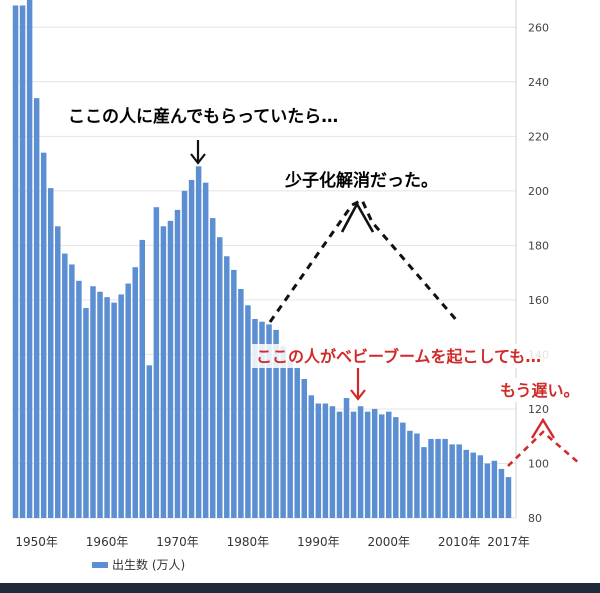 Image resolution: width=600 pixels, height=593 pixels. I want to click on x-tick-label: 2017年, so click(508, 542).